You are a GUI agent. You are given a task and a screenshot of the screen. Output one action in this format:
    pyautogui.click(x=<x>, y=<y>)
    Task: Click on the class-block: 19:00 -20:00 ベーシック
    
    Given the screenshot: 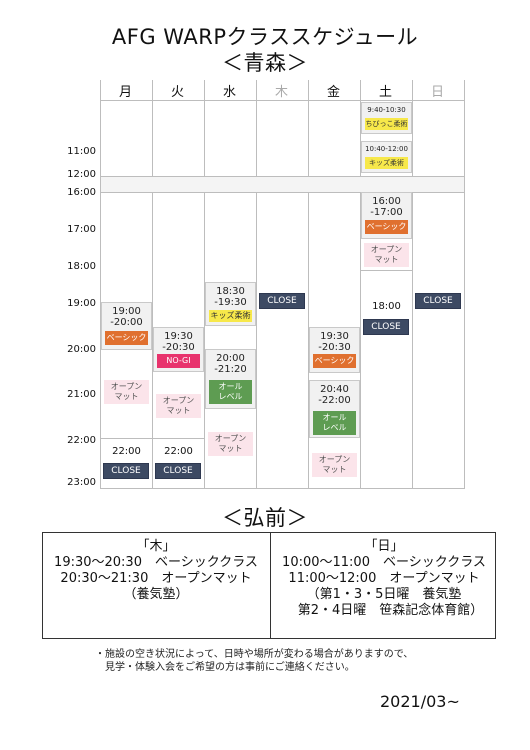 What is the action you would take?
    pyautogui.click(x=126, y=326)
    